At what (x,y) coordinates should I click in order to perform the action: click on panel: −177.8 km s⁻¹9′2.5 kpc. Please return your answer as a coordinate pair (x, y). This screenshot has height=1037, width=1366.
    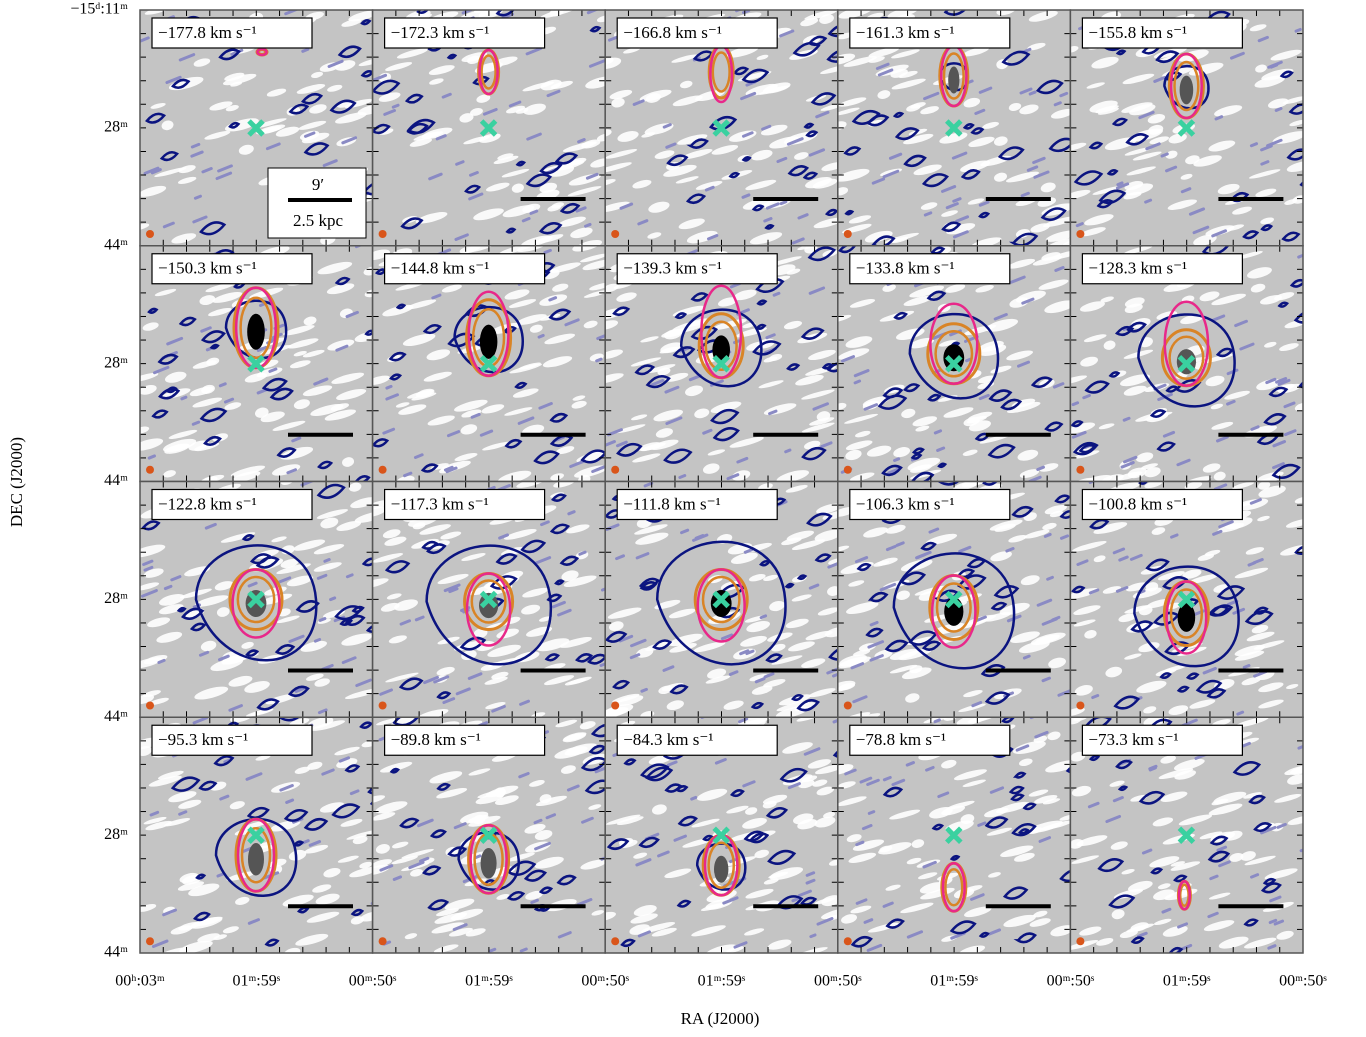
    Looking at the image, I should click on (256, 128).